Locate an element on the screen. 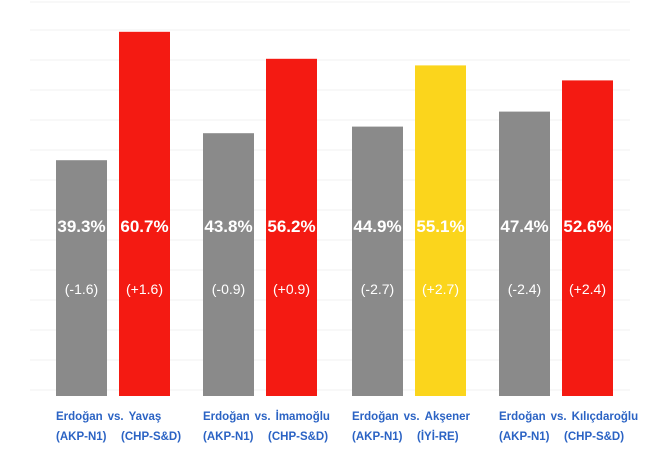 The image size is (654, 467). right-candidate-name: İmamoğlu is located at coordinates (303, 416).